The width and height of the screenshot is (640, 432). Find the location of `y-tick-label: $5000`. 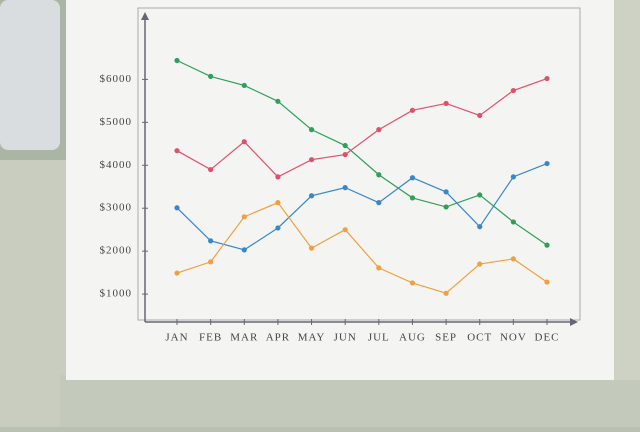

y-tick-label: $5000 is located at coordinates (116, 122).